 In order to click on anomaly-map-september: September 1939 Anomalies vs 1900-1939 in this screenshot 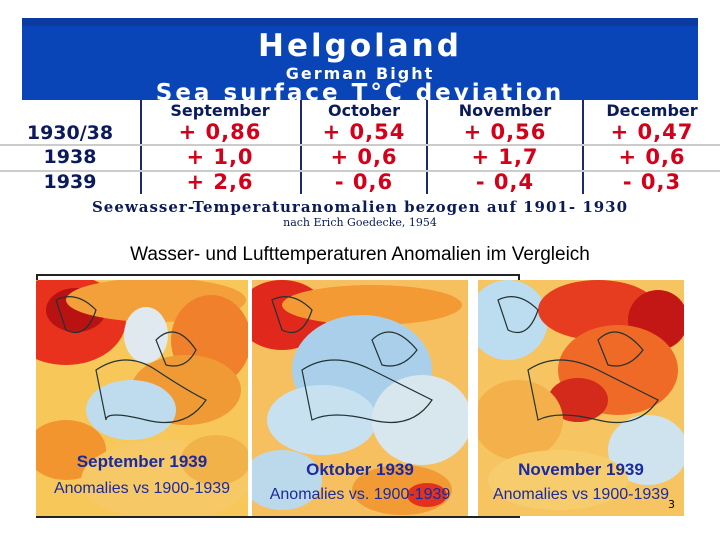, I will do `click(142, 398)`.